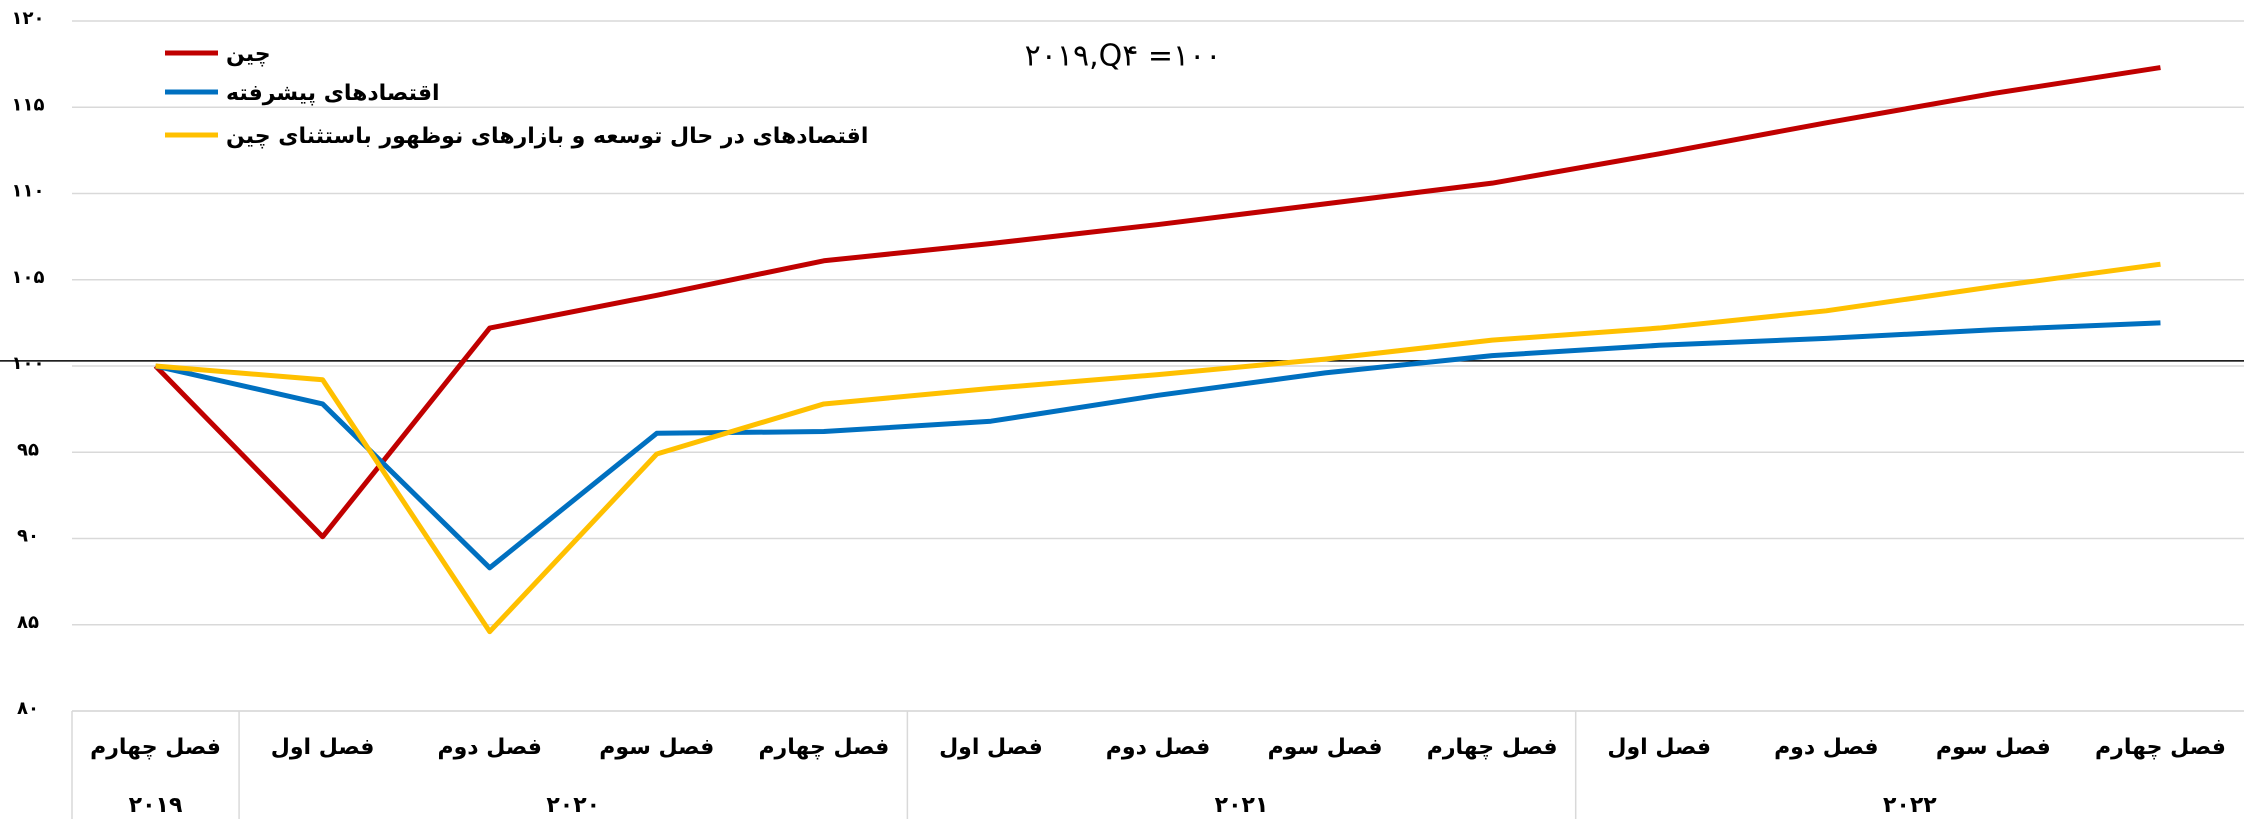  Describe the element at coordinates (248, 54) in the screenshot. I see `legend-label: چین` at that location.